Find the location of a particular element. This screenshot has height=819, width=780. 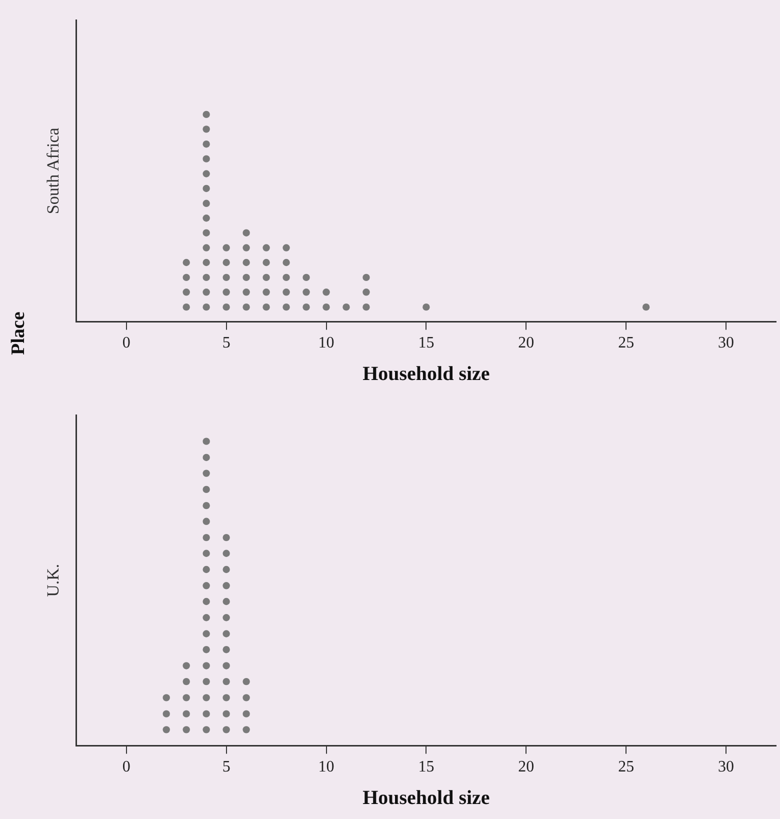

x-tick-label: 0 is located at coordinates (126, 343).